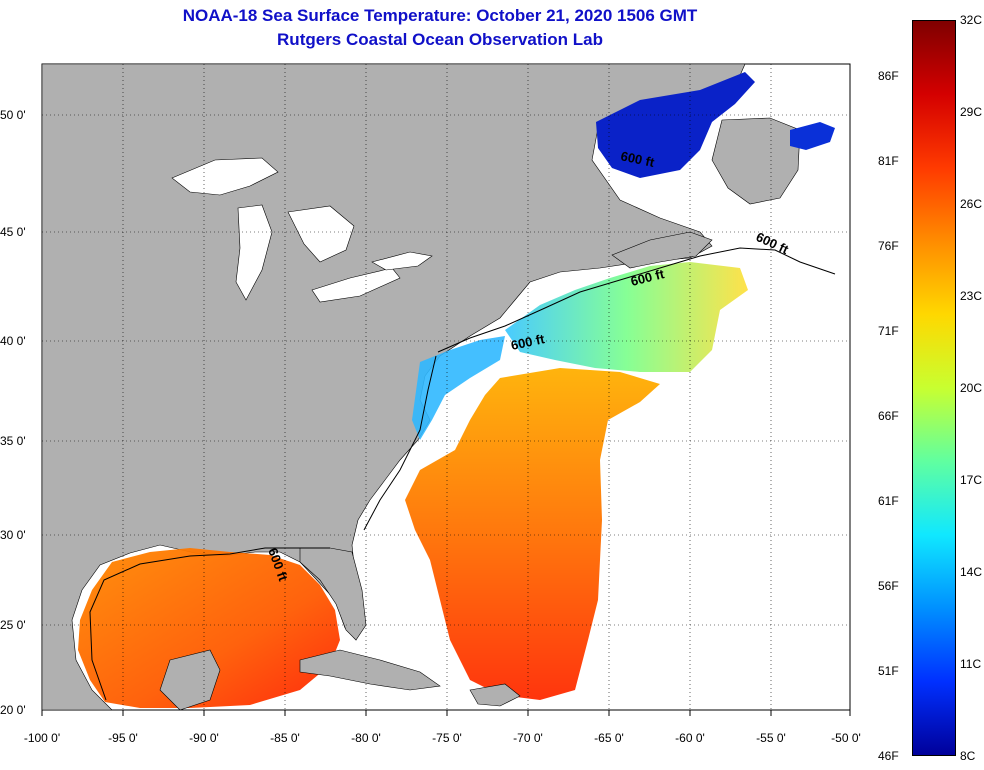 The width and height of the screenshot is (984, 770). Describe the element at coordinates (971, 572) in the screenshot. I see `colorbar-c-label: 14C` at that location.